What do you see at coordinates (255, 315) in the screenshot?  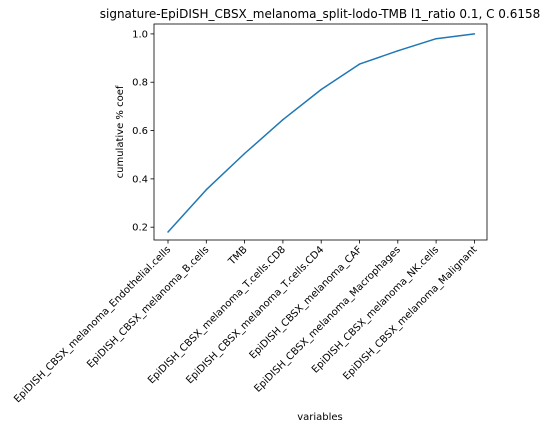 I see `x-tick-label: EpiDISH_CBSX_melanoma_T.cells.CD4` at bounding box center [255, 315].